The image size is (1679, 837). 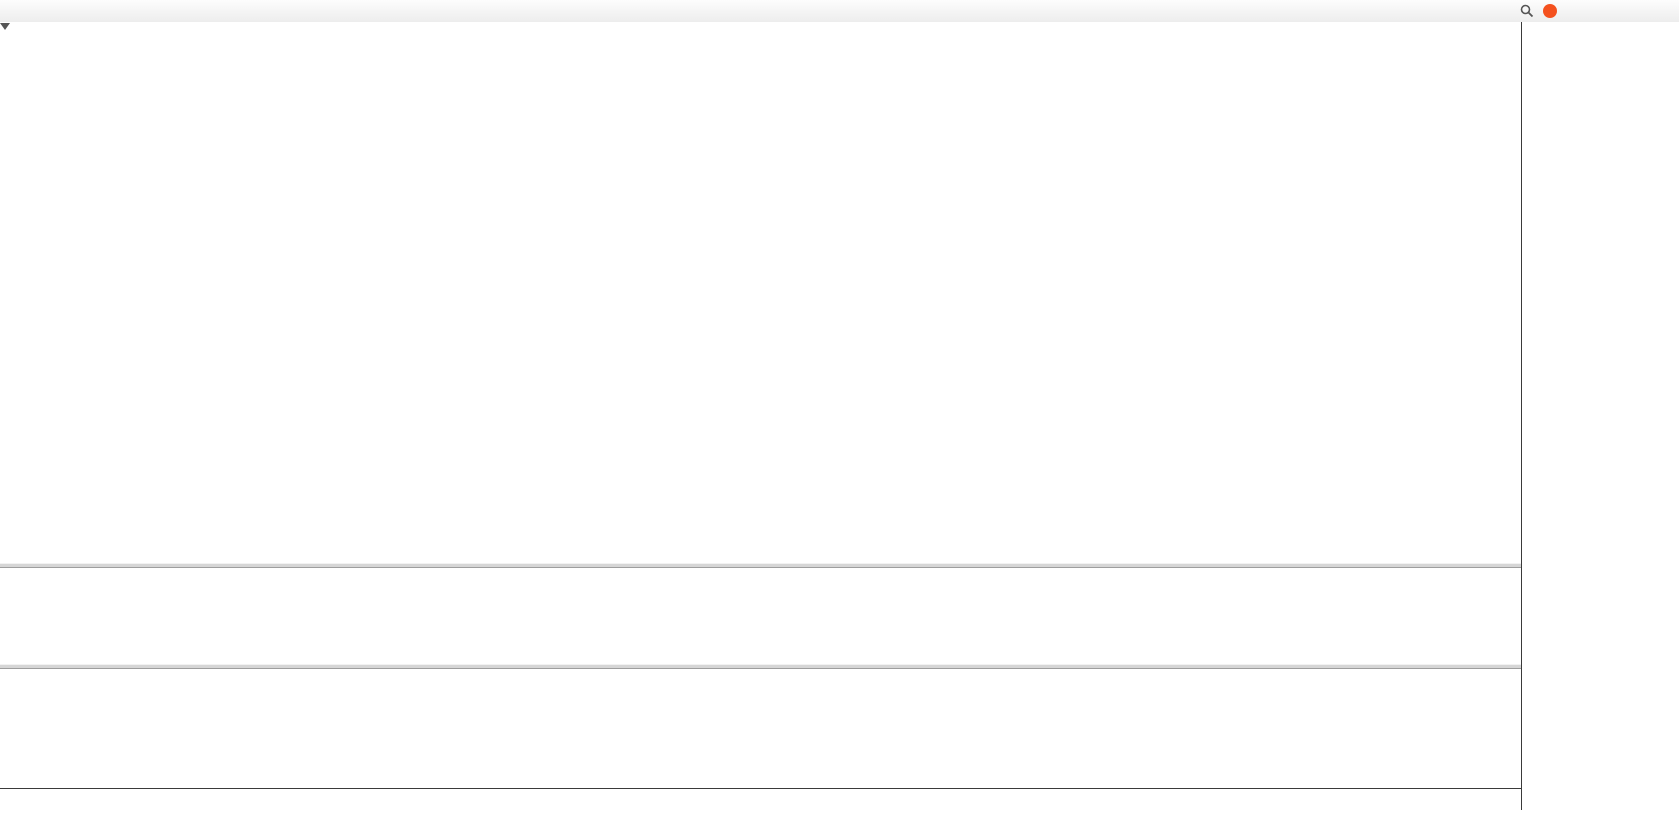 I want to click on rsi-panel, so click(x=760, y=728).